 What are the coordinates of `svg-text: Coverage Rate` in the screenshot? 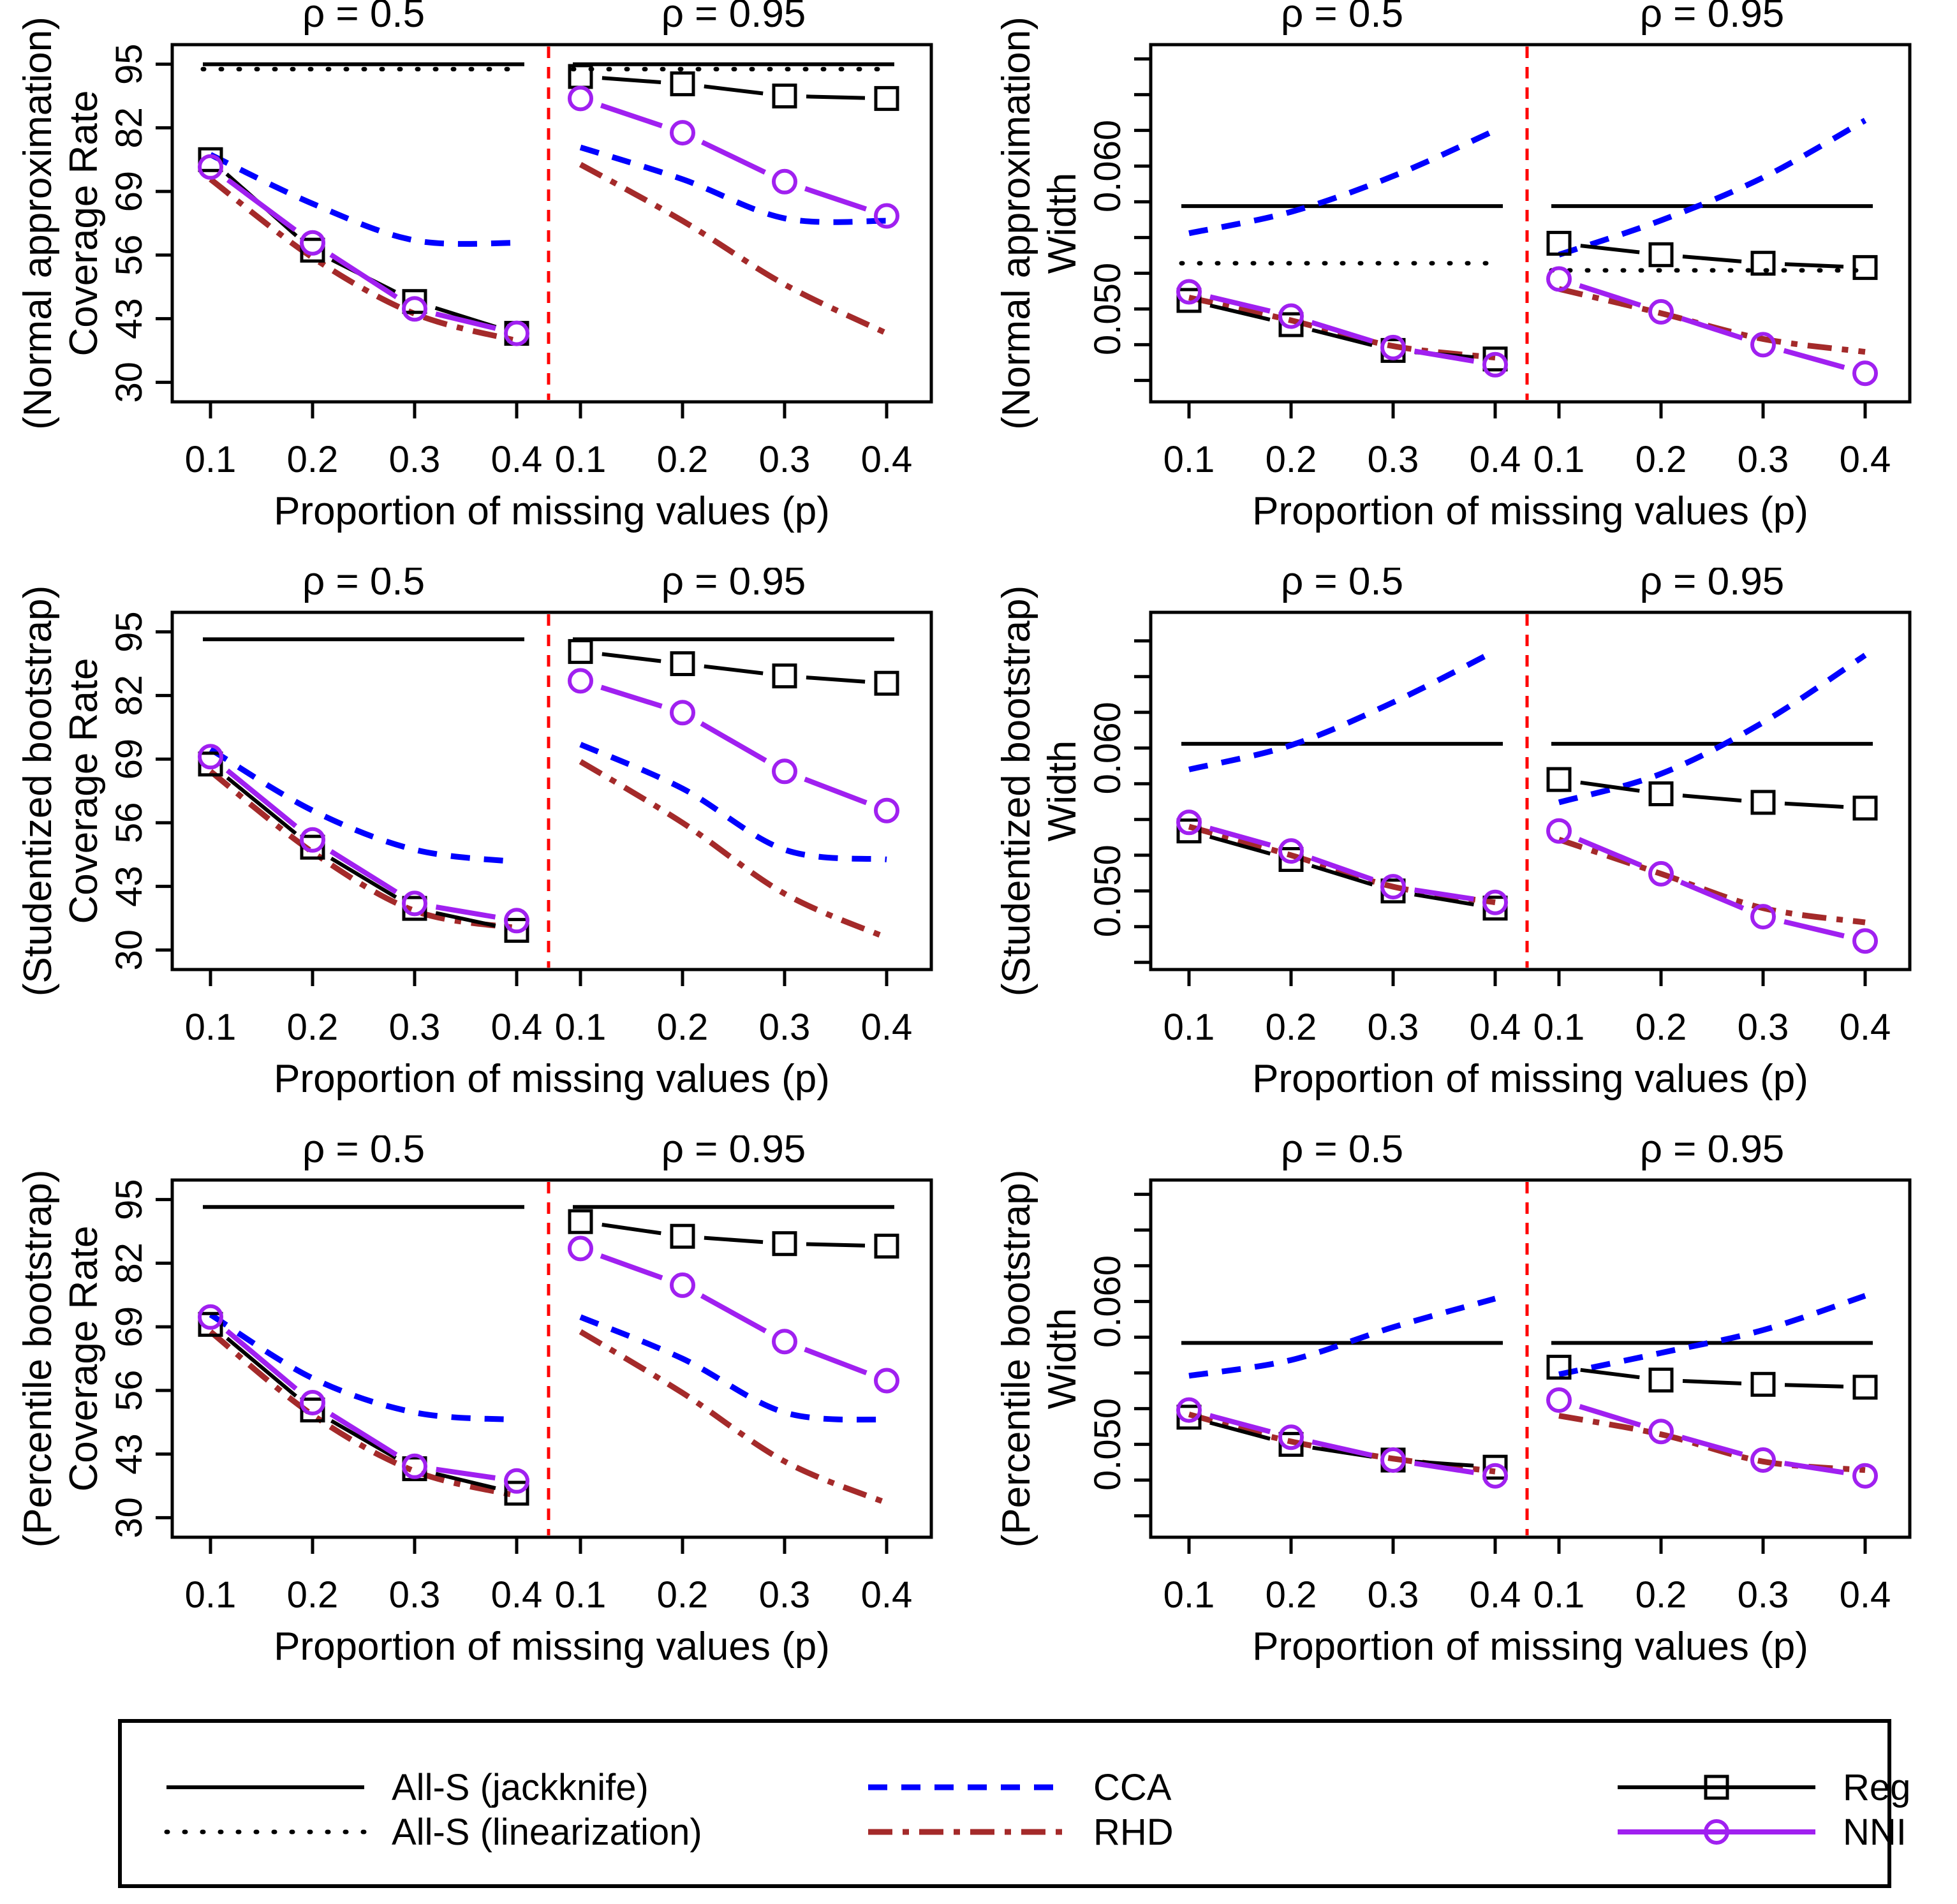 It's located at (84, 1358).